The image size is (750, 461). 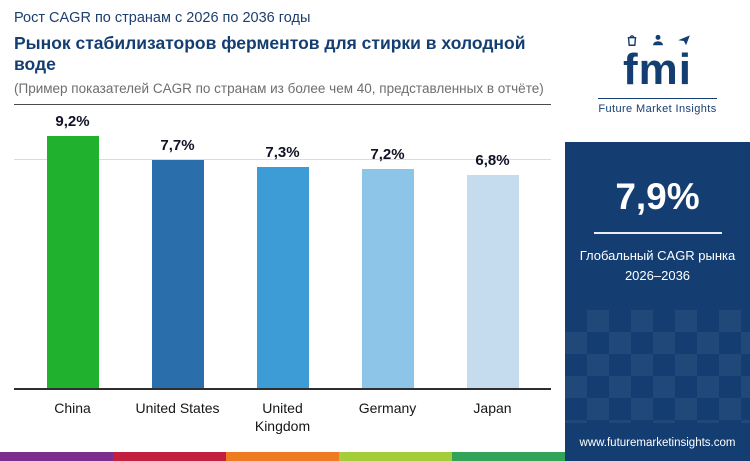 What do you see at coordinates (657, 106) in the screenshot?
I see `logo-subtext: Future Market Insights` at bounding box center [657, 106].